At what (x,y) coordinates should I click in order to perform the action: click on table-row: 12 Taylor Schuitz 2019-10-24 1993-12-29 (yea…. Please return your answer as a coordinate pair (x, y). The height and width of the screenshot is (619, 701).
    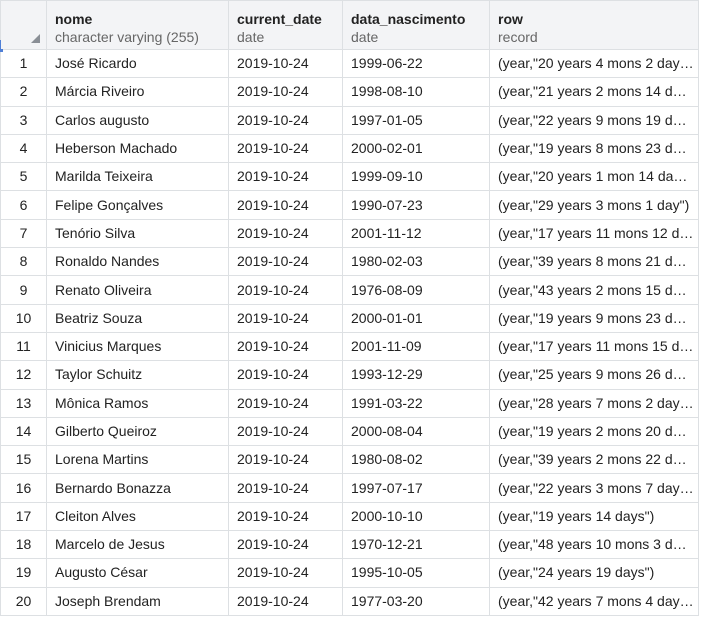
    Looking at the image, I should click on (349, 375).